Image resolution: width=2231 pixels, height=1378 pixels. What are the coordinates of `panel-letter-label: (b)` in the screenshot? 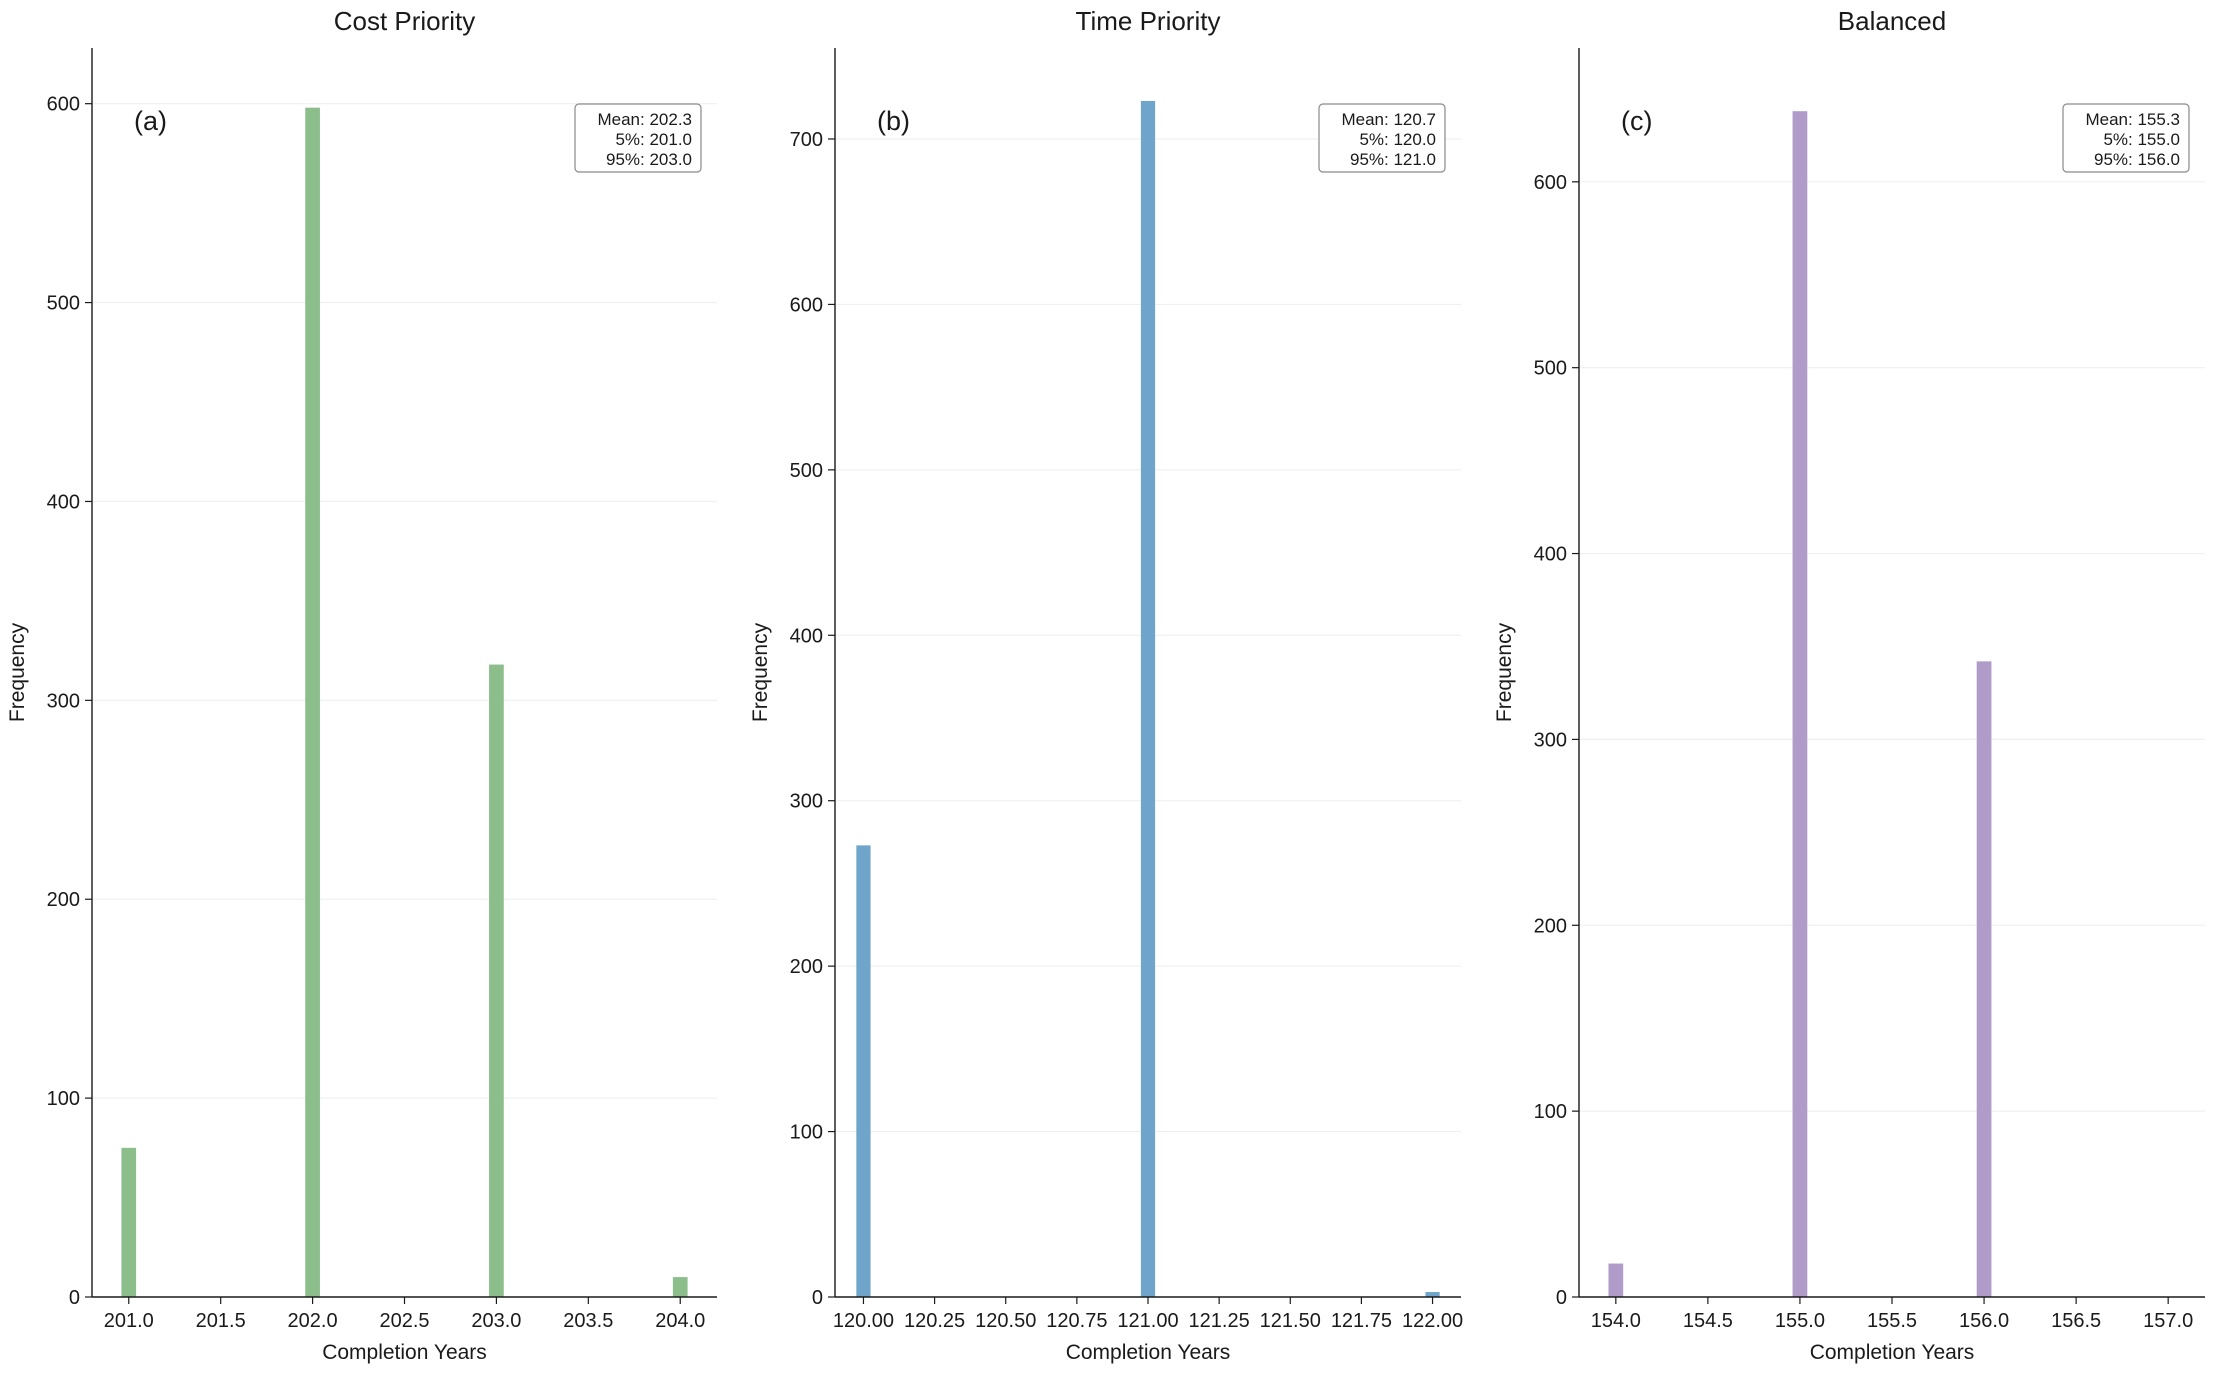 It's located at (893, 121).